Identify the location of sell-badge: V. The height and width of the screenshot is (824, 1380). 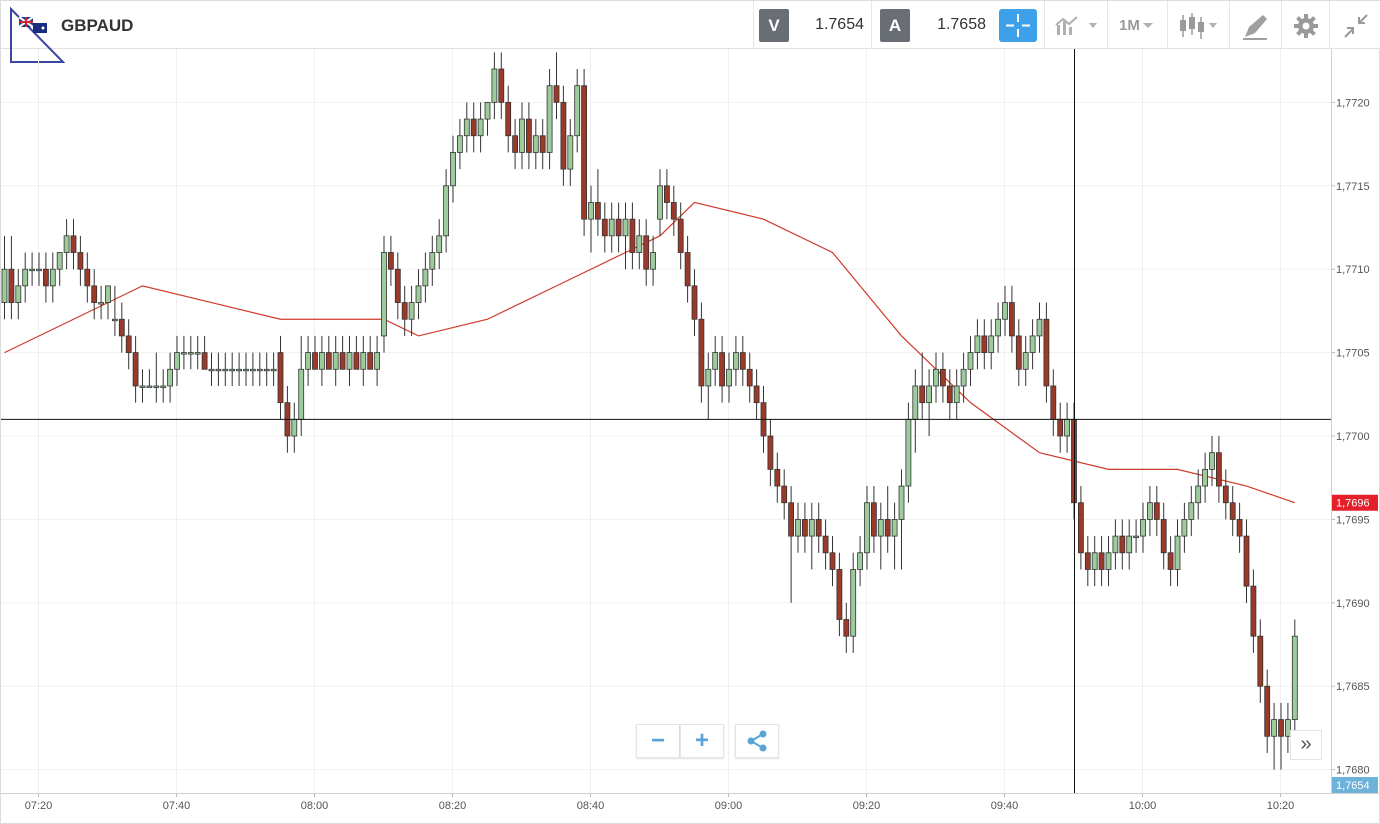
(774, 25).